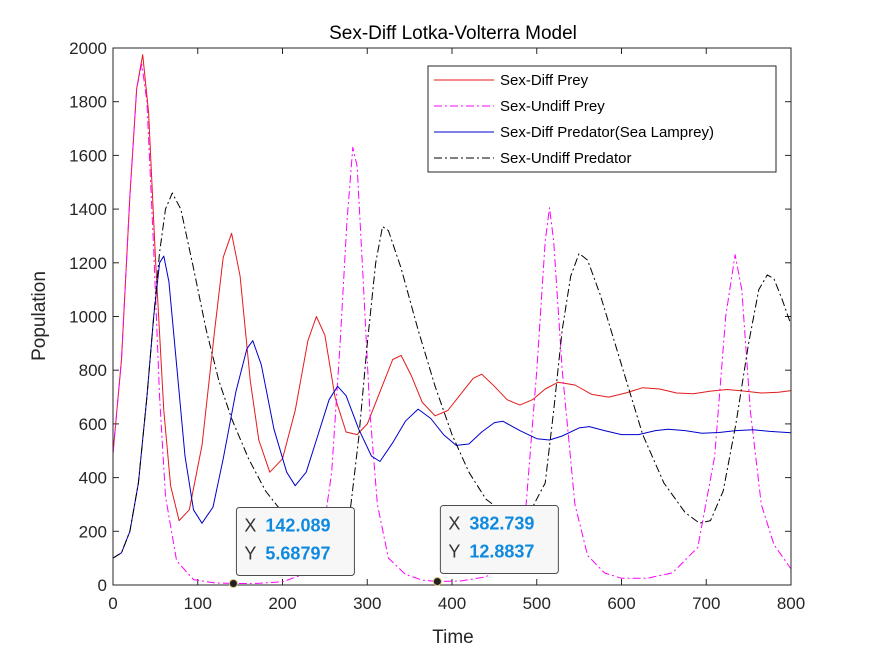 The height and width of the screenshot is (656, 875). I want to click on x-tick-label: 500, so click(537, 603).